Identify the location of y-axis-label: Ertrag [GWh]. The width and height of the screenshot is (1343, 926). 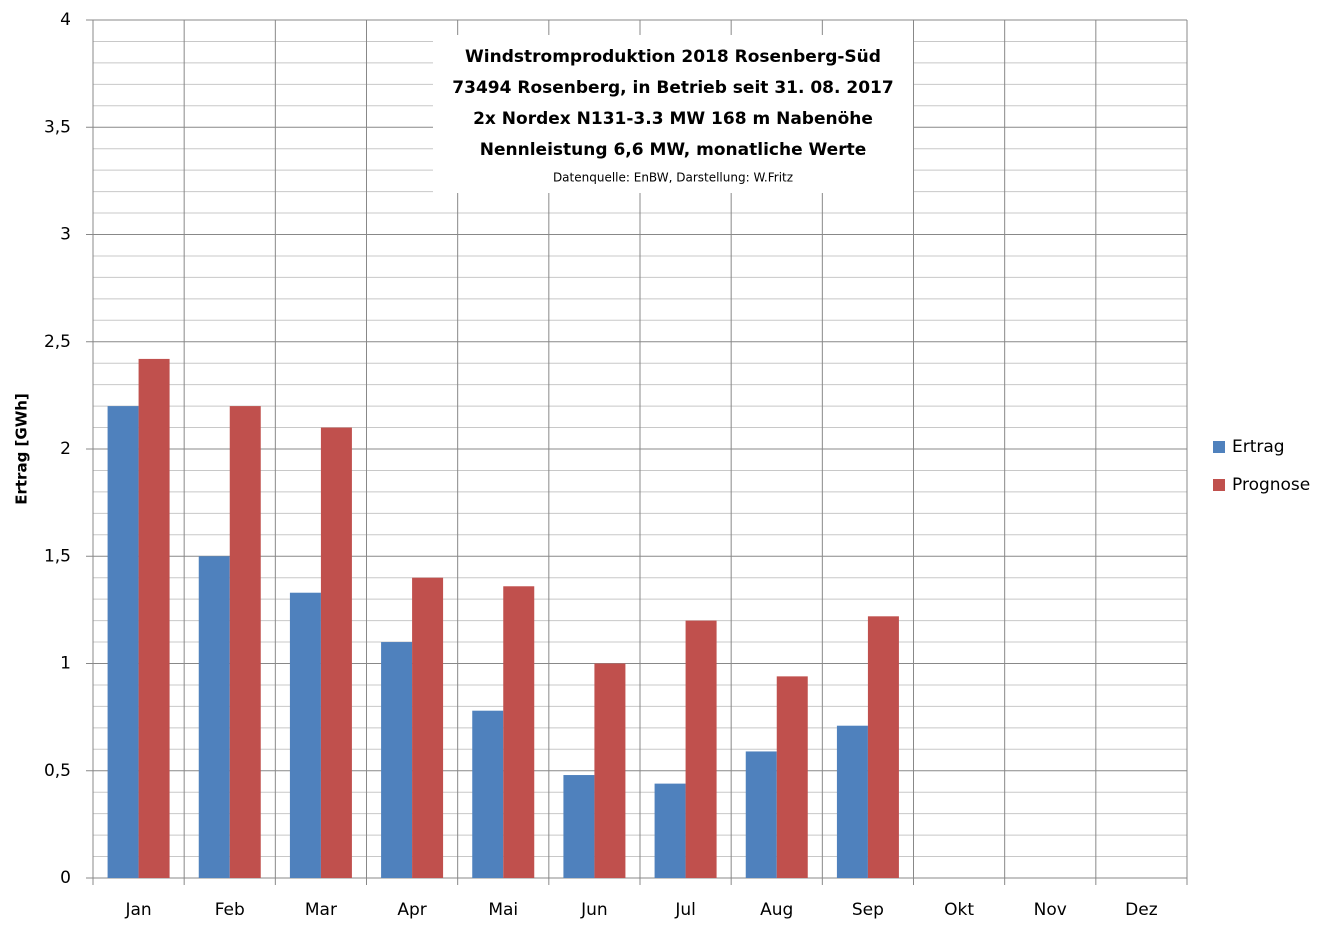
(22, 449).